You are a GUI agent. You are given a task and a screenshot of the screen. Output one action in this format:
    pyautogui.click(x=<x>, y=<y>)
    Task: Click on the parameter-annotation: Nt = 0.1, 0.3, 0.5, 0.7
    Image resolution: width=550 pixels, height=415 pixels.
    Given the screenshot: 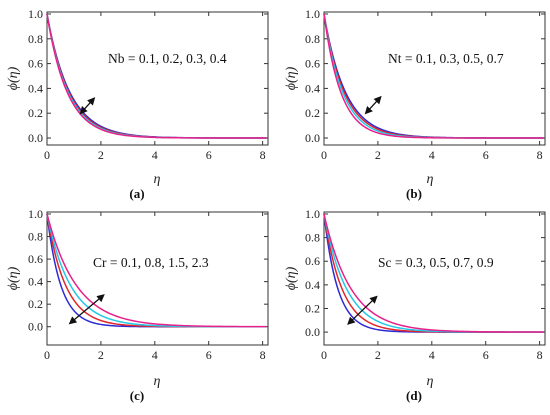 What is the action you would take?
    pyautogui.click(x=446, y=58)
    